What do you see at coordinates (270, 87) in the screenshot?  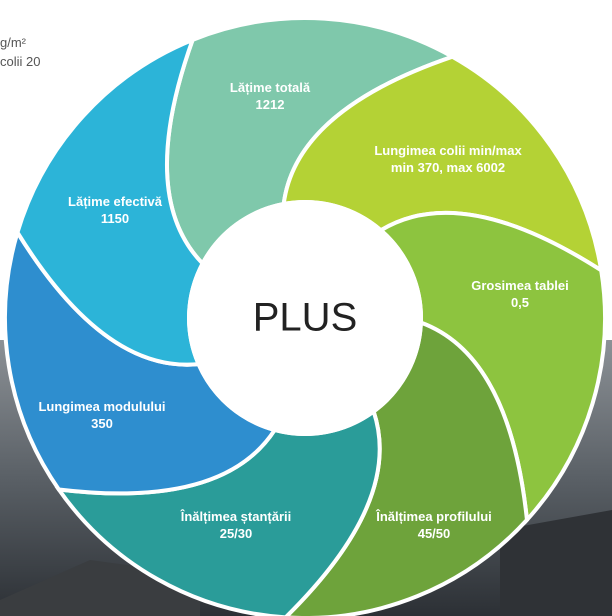 I see `segment-label: Lățime totală` at bounding box center [270, 87].